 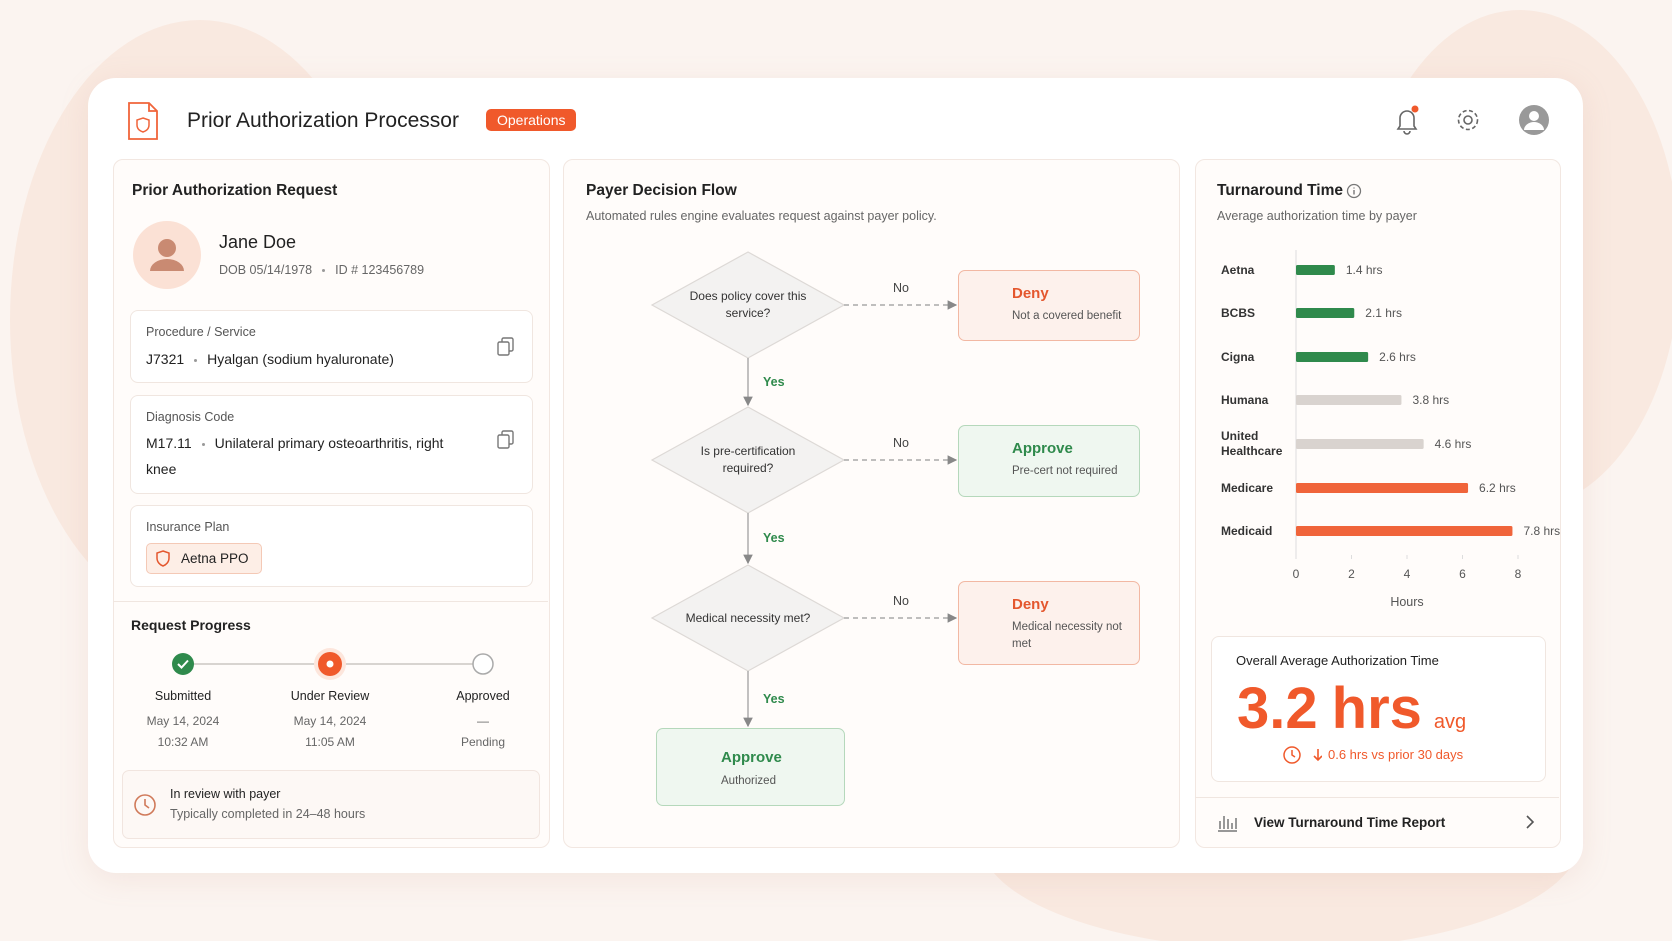 I want to click on step-time: 11:05 AM, so click(x=330, y=742).